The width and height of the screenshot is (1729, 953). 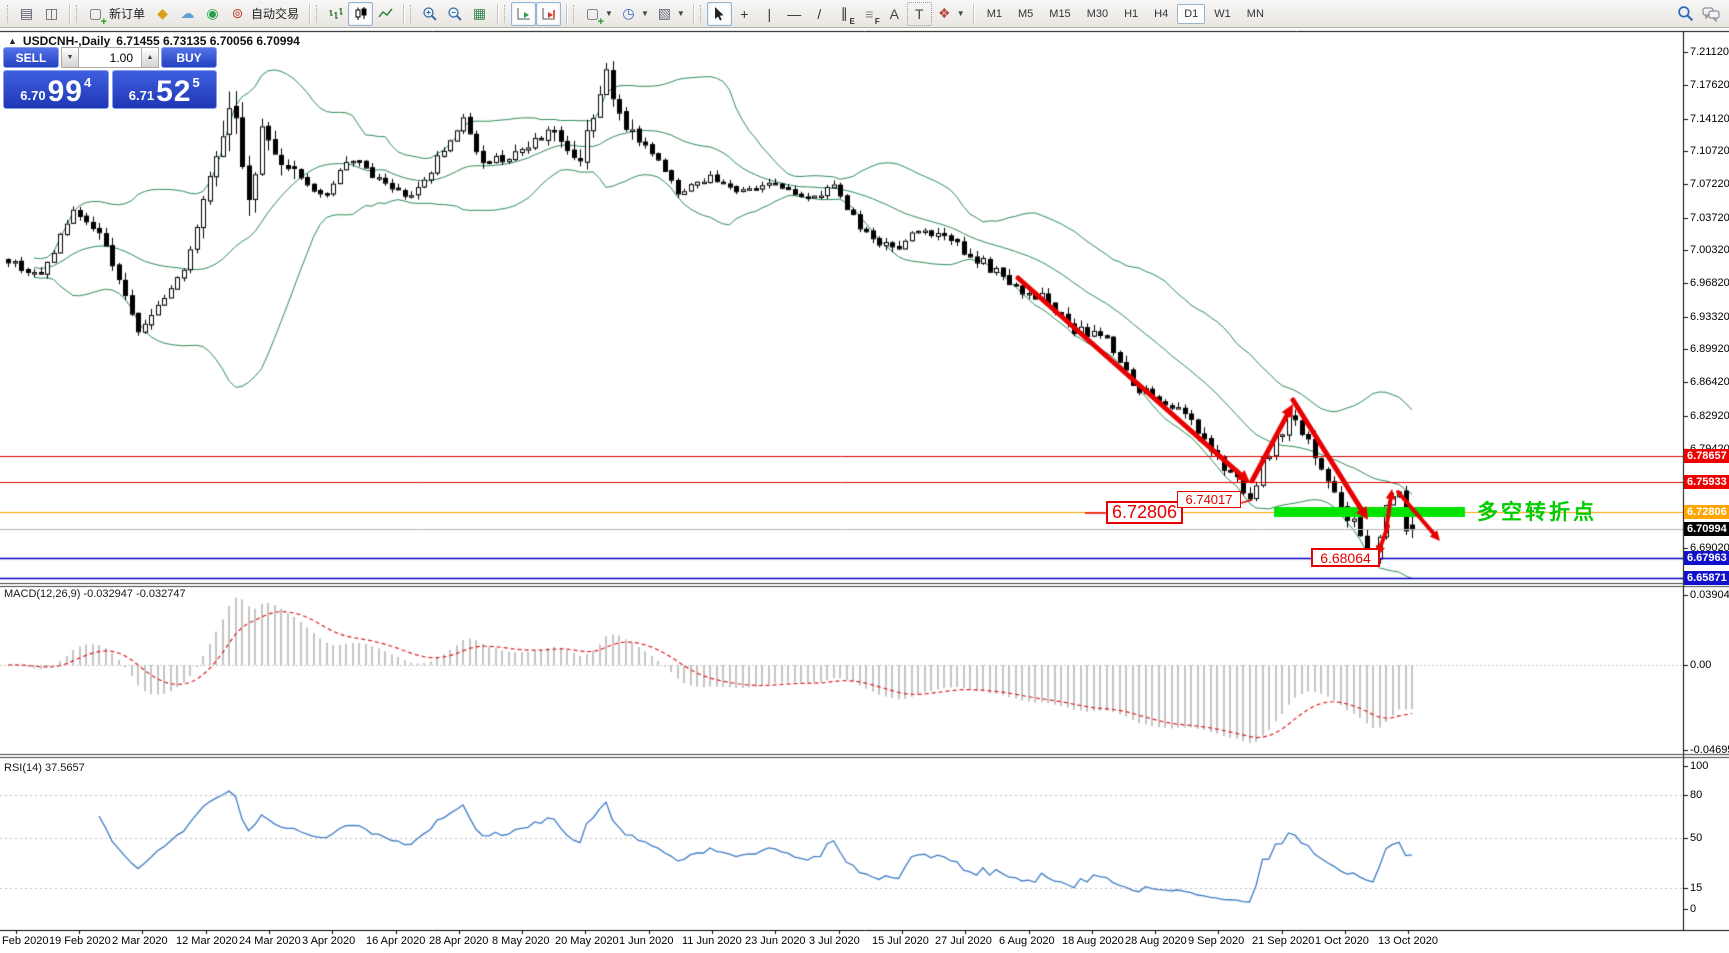 What do you see at coordinates (894, 13) in the screenshot?
I see `text-icon: A` at bounding box center [894, 13].